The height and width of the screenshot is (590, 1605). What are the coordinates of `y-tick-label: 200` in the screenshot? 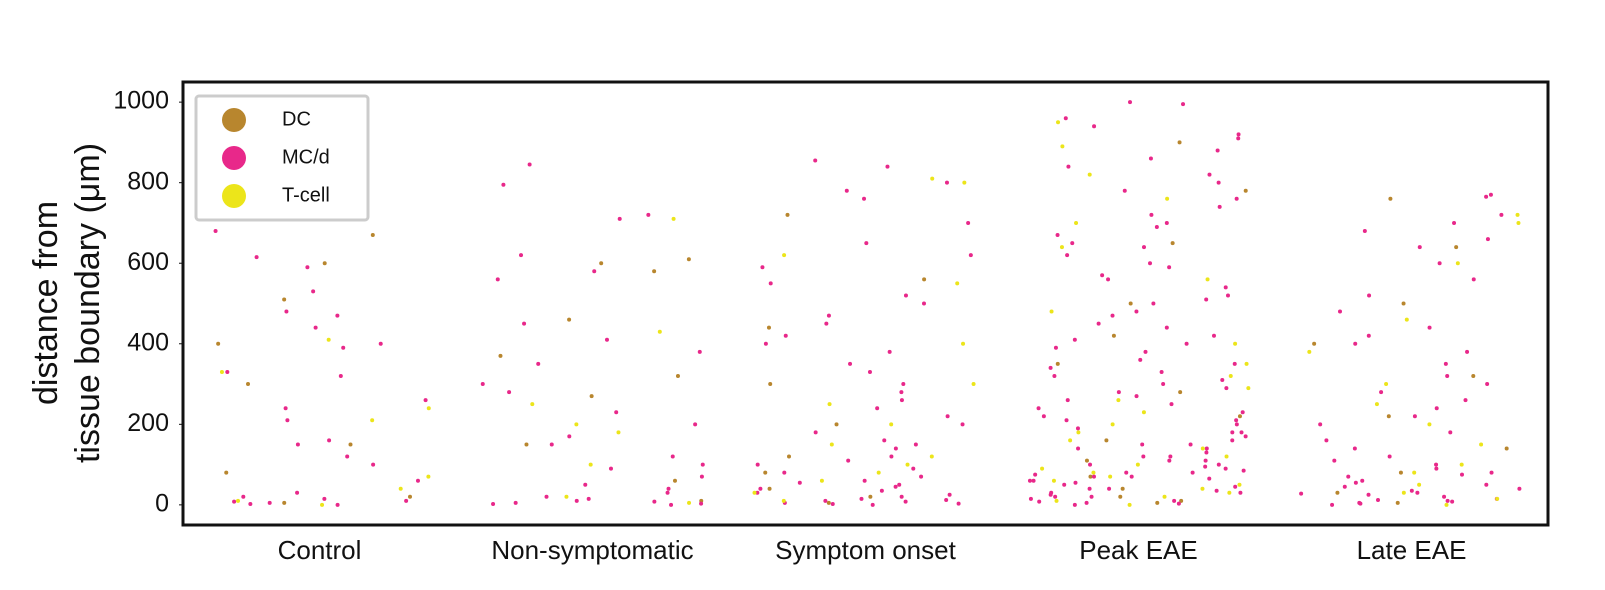 It's located at (148, 423).